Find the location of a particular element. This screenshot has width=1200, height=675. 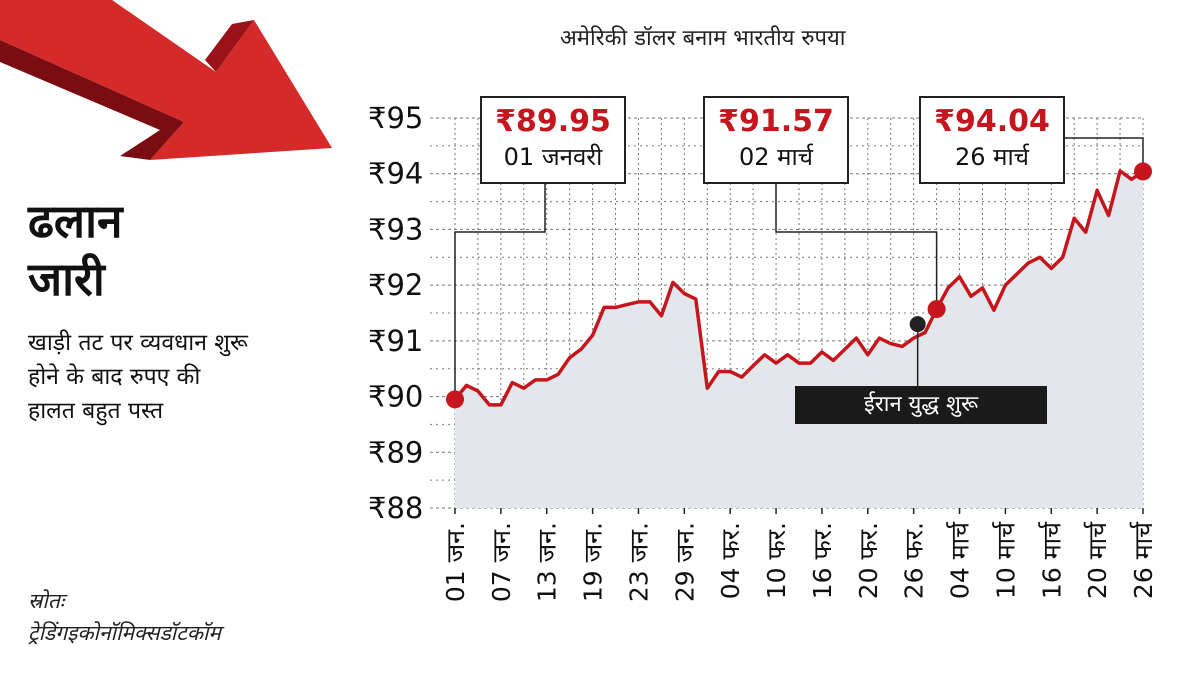

headline: ढलान जारी is located at coordinates (128, 250).